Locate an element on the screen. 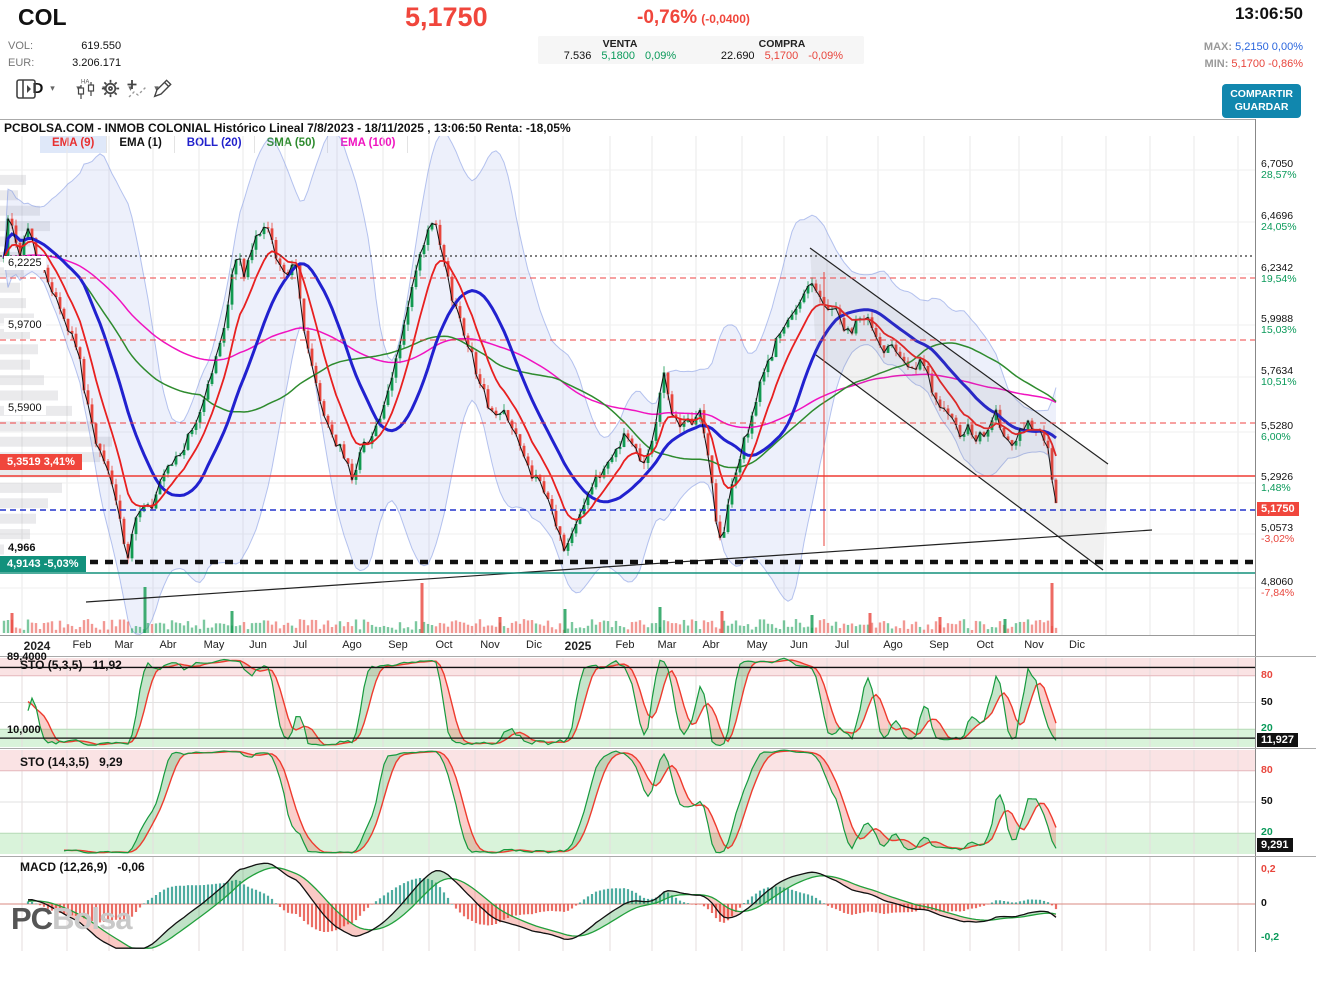  price-axis-label: 6,2342 19,54% is located at coordinates (1279, 273).